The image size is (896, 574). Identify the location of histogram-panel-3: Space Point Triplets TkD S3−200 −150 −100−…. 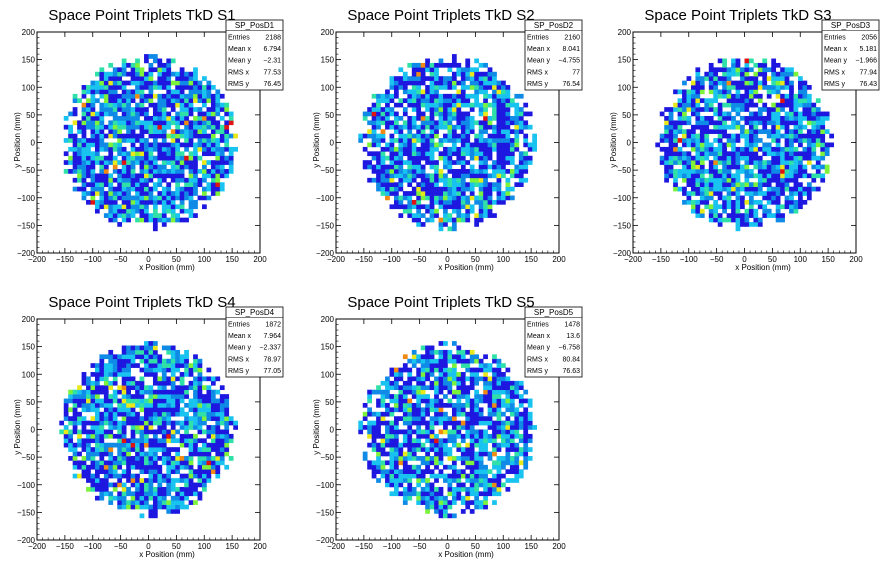
(744, 139).